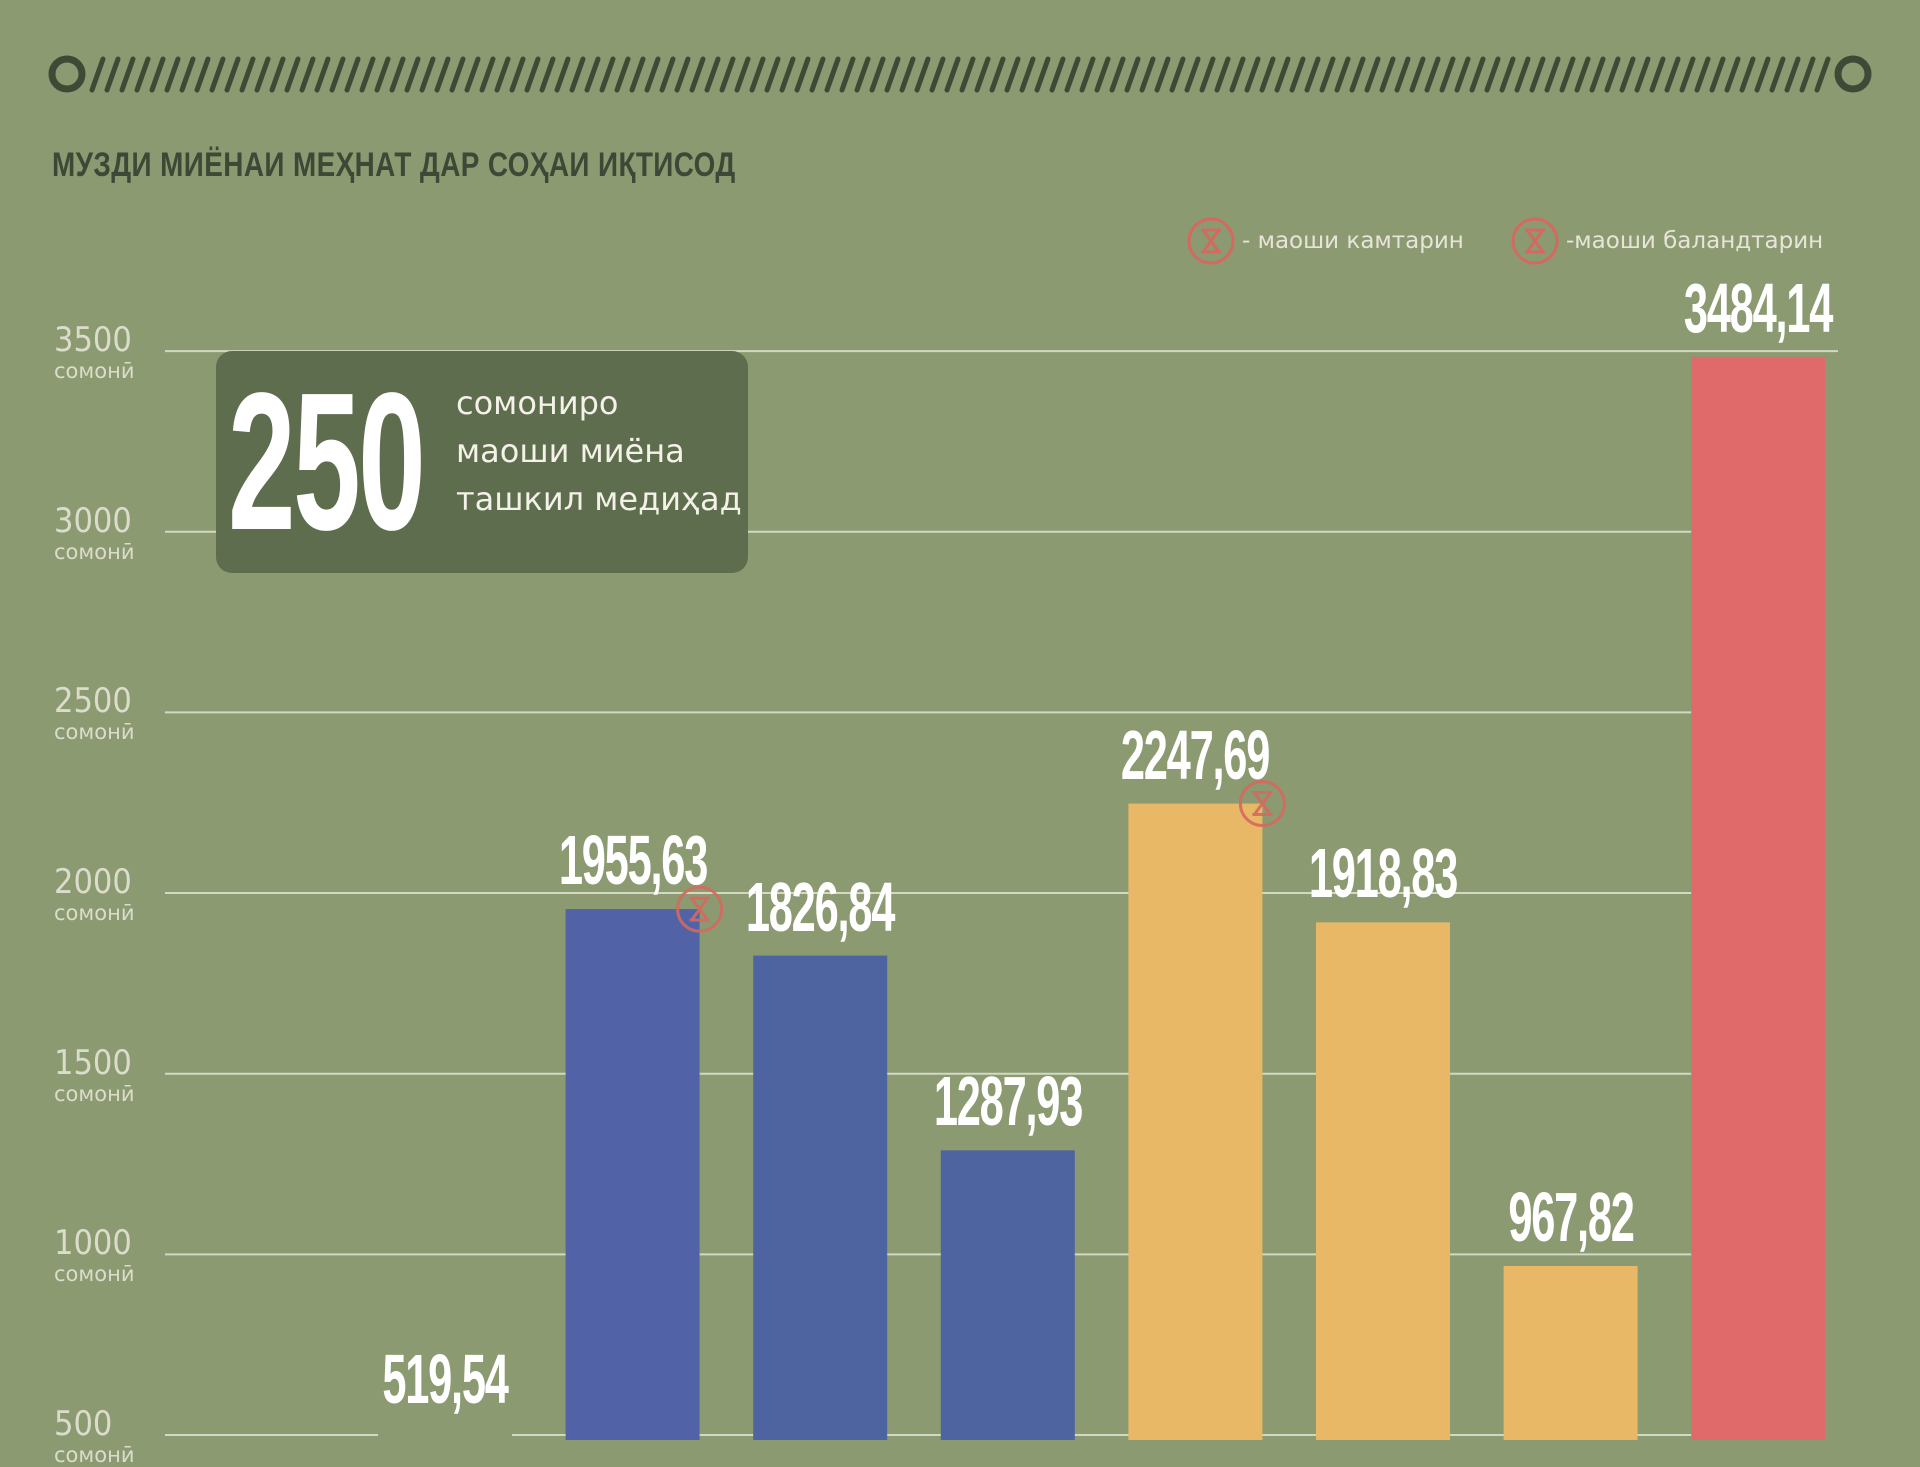 The image size is (1920, 1467). Describe the element at coordinates (67, 74) in the screenshot. I see `rule-left-circle` at that location.